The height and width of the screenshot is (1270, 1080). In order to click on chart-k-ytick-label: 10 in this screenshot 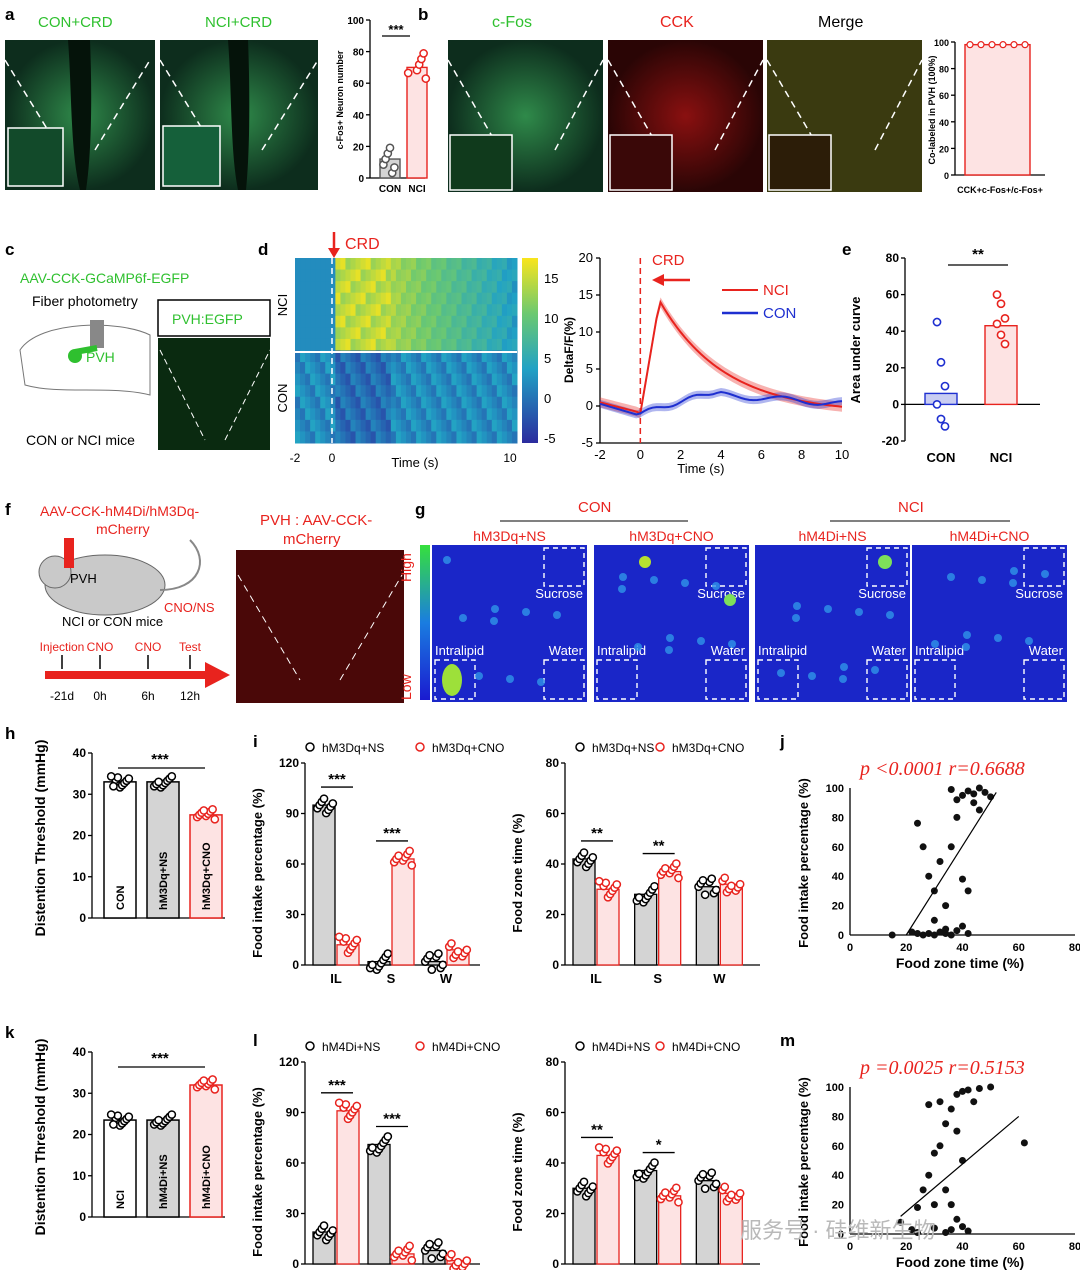, I will do `click(80, 1176)`.